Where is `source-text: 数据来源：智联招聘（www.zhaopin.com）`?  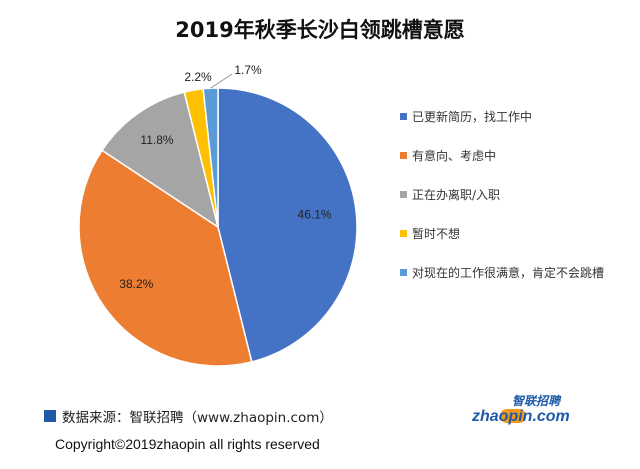
source-text: 数据来源：智联招聘（www.zhaopin.com） is located at coordinates (197, 418).